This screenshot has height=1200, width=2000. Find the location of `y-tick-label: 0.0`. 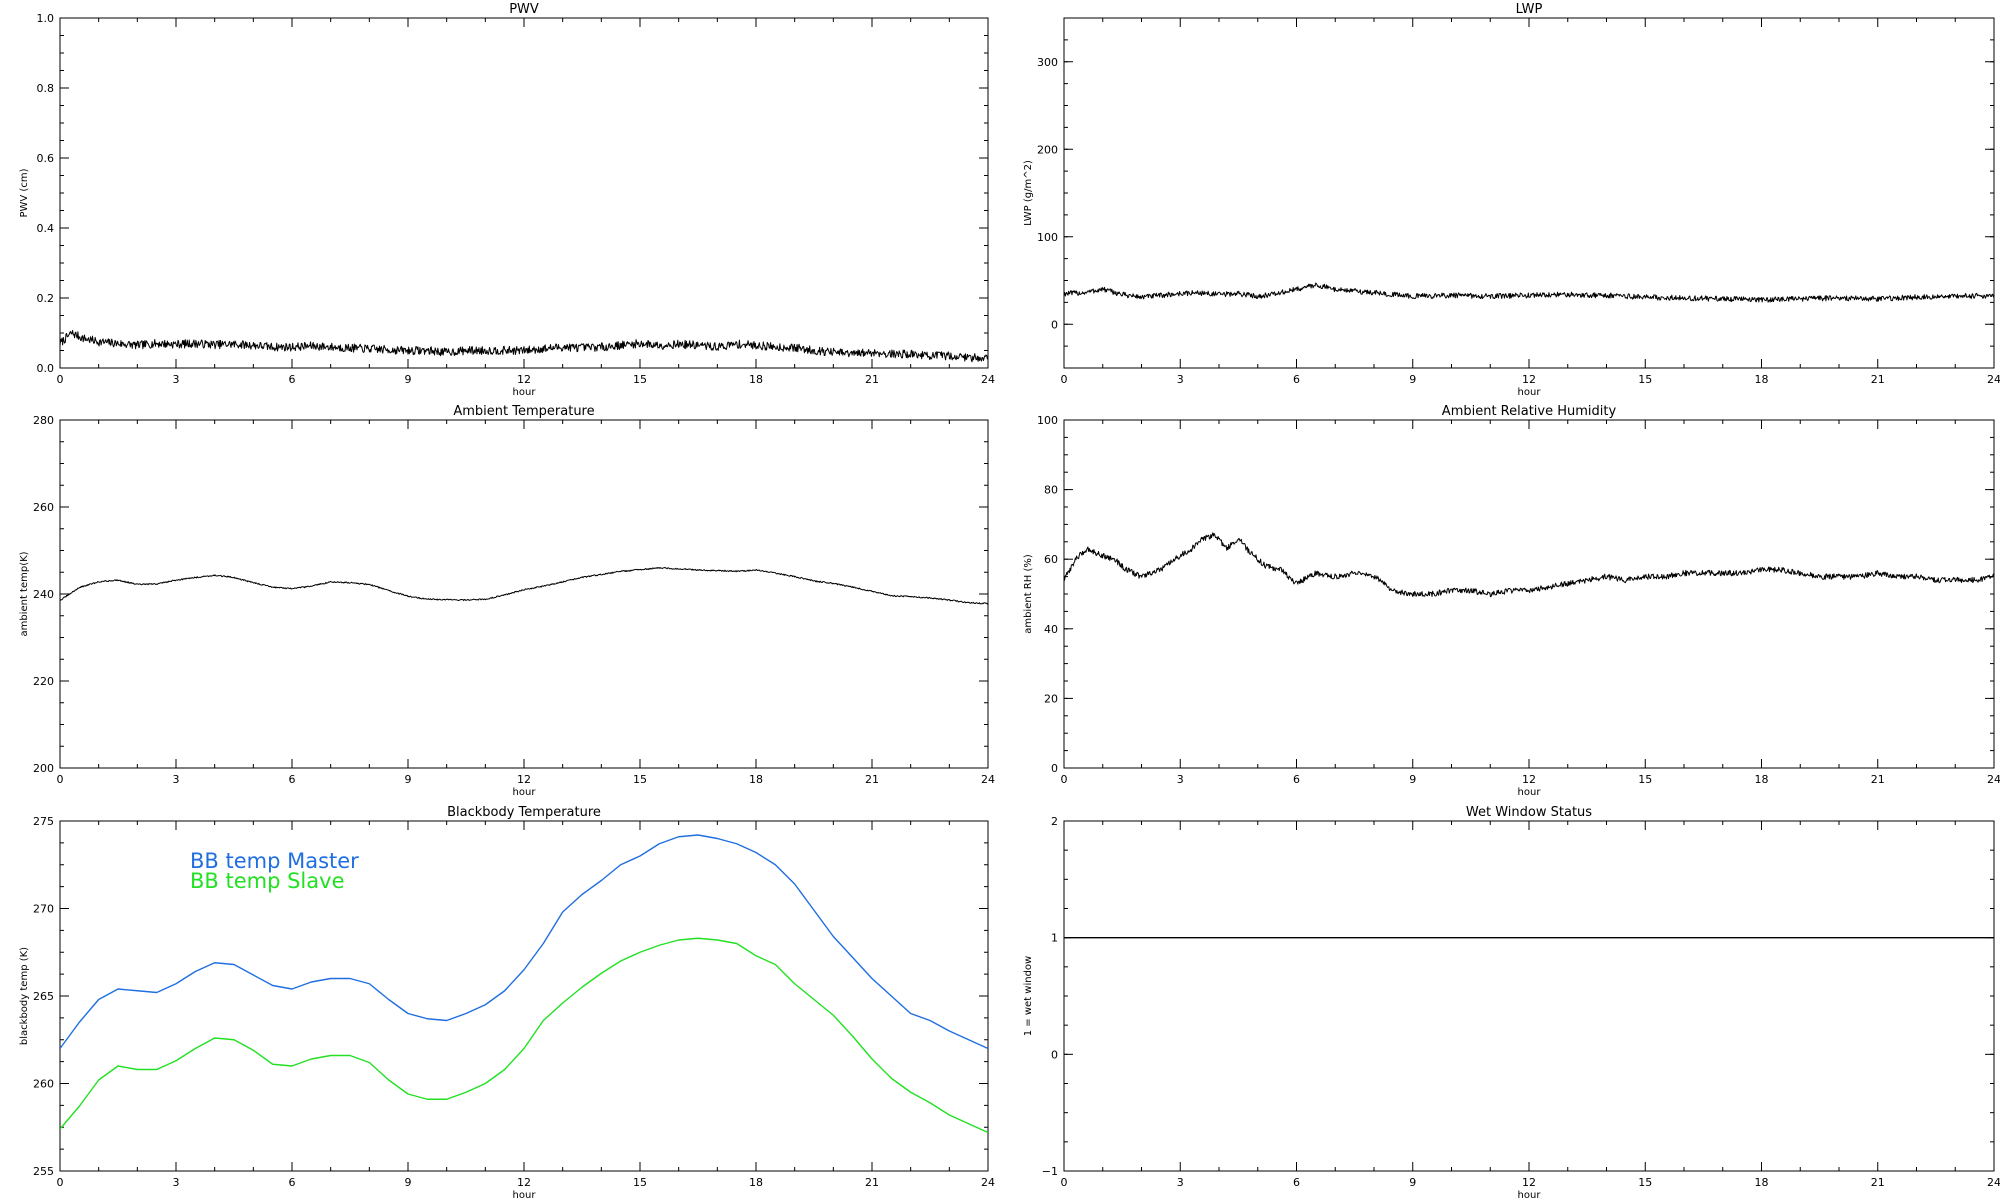

y-tick-label: 0.0 is located at coordinates (46, 368).